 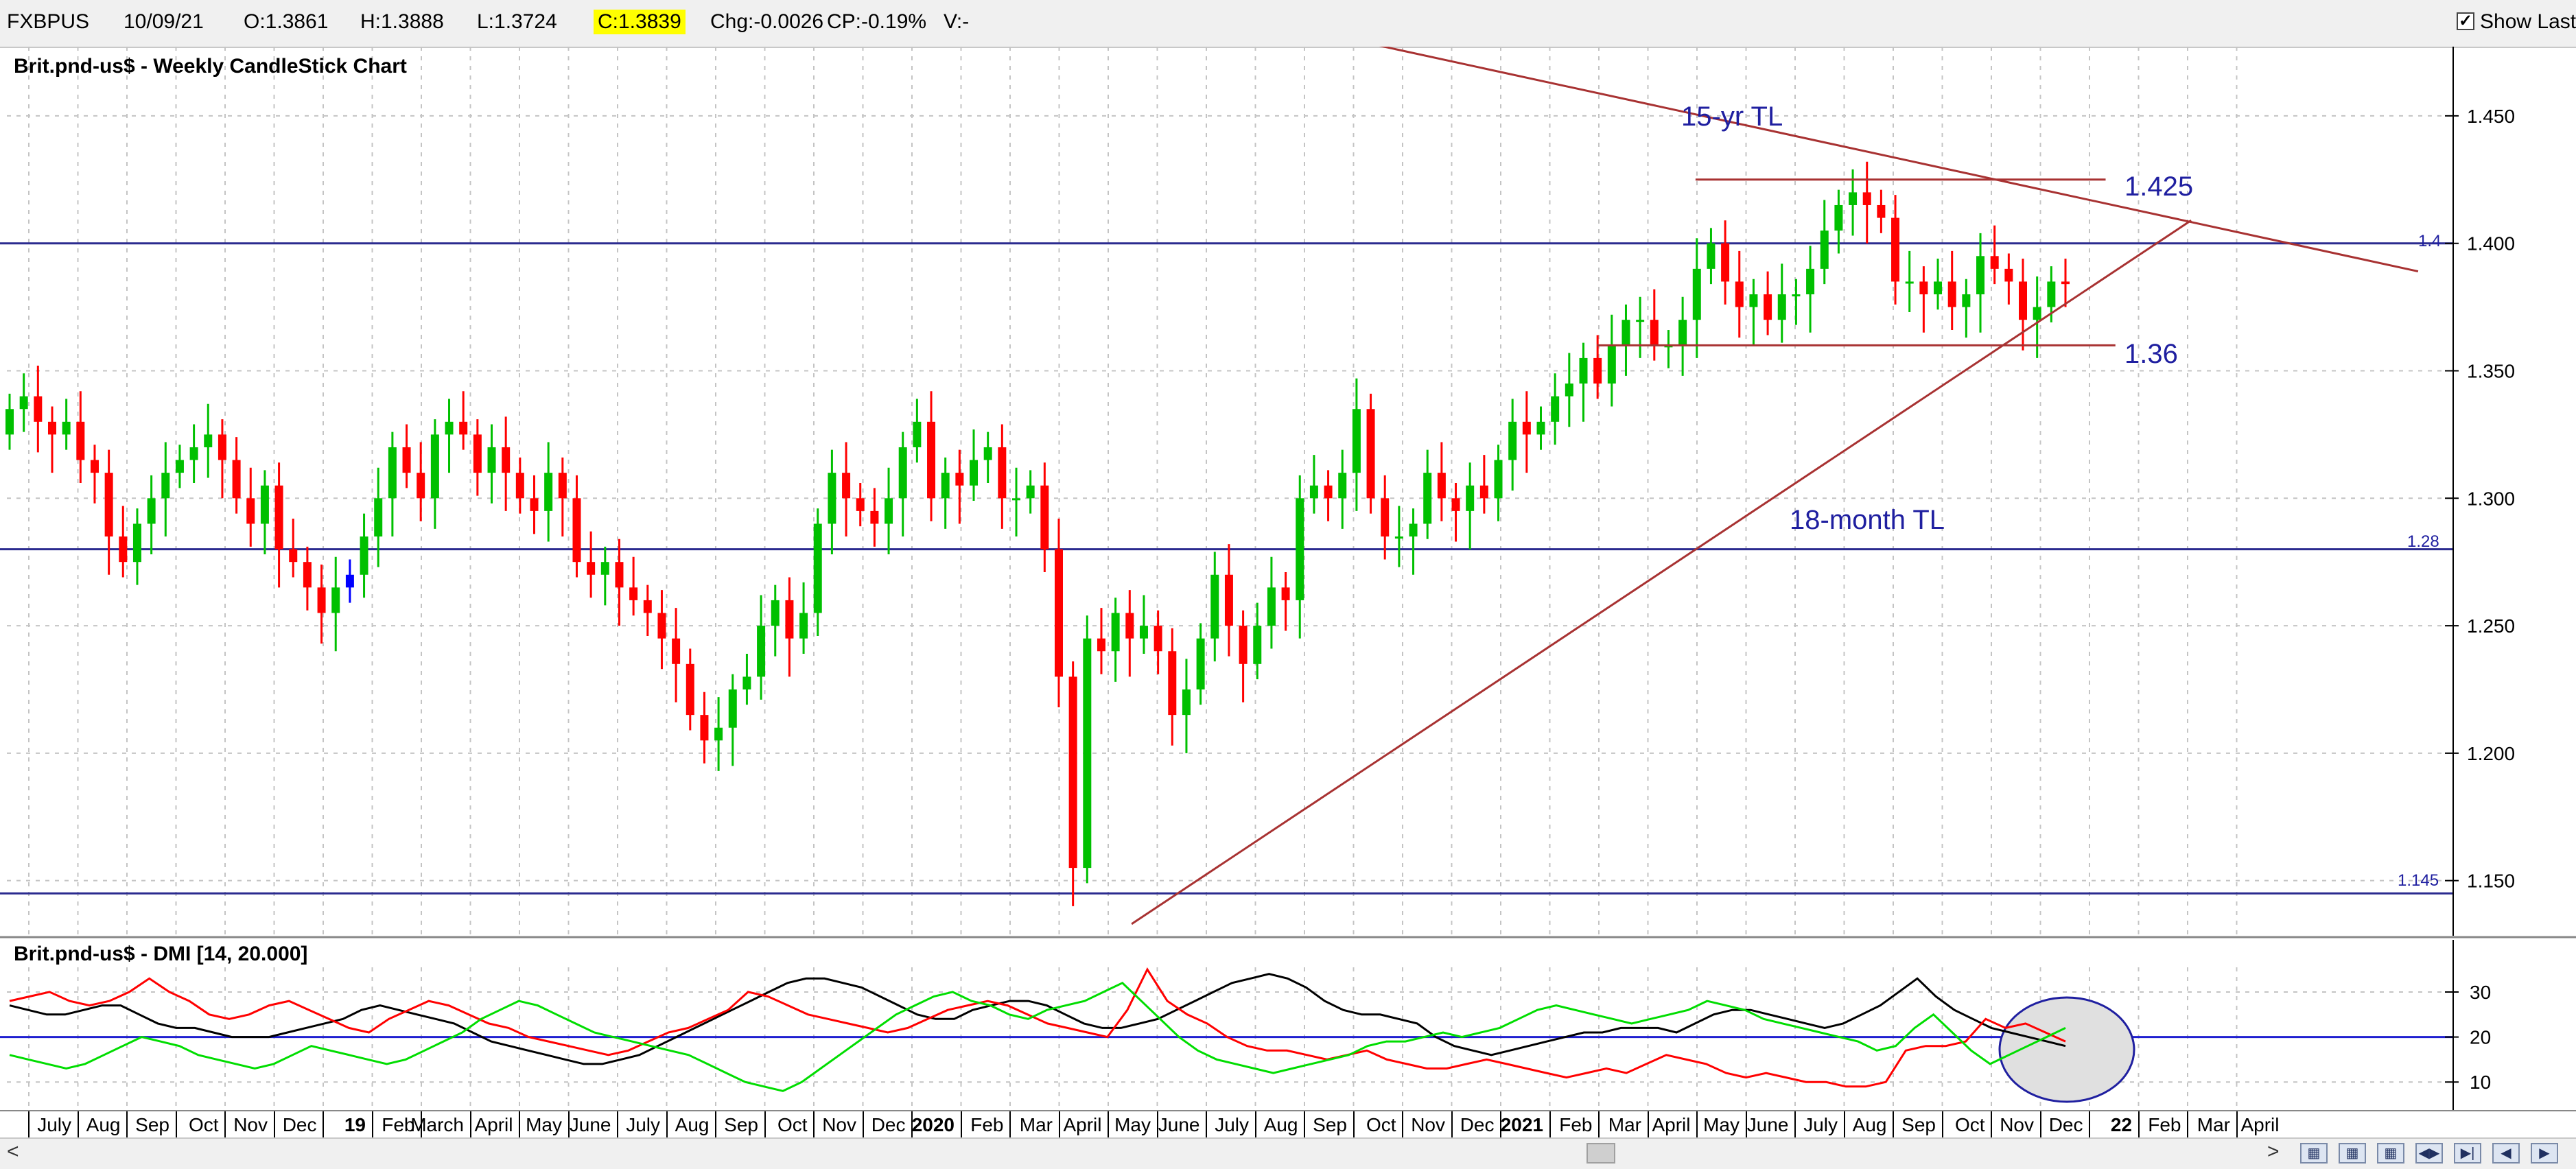 What do you see at coordinates (2352, 1153) in the screenshot?
I see `chart-icon-2: ▦` at bounding box center [2352, 1153].